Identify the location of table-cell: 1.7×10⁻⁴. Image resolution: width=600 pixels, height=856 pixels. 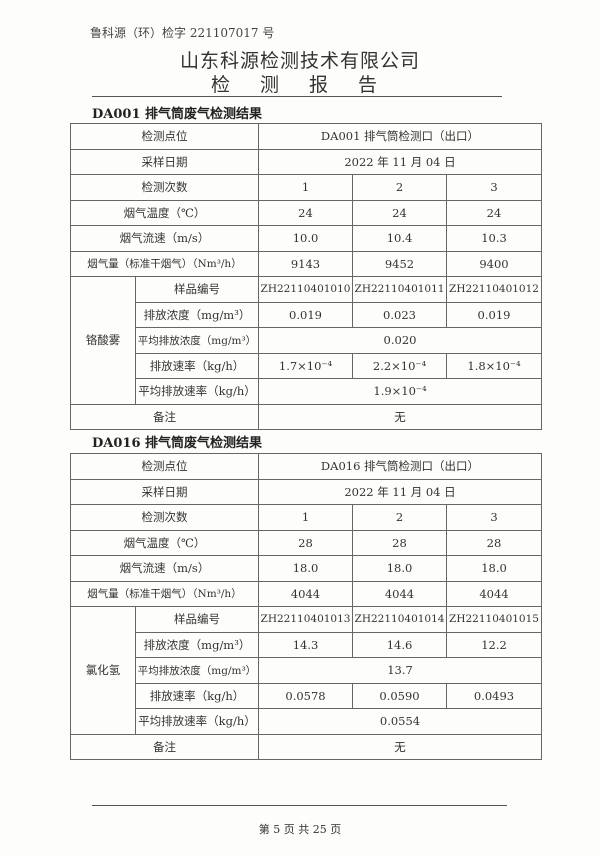
(305, 365).